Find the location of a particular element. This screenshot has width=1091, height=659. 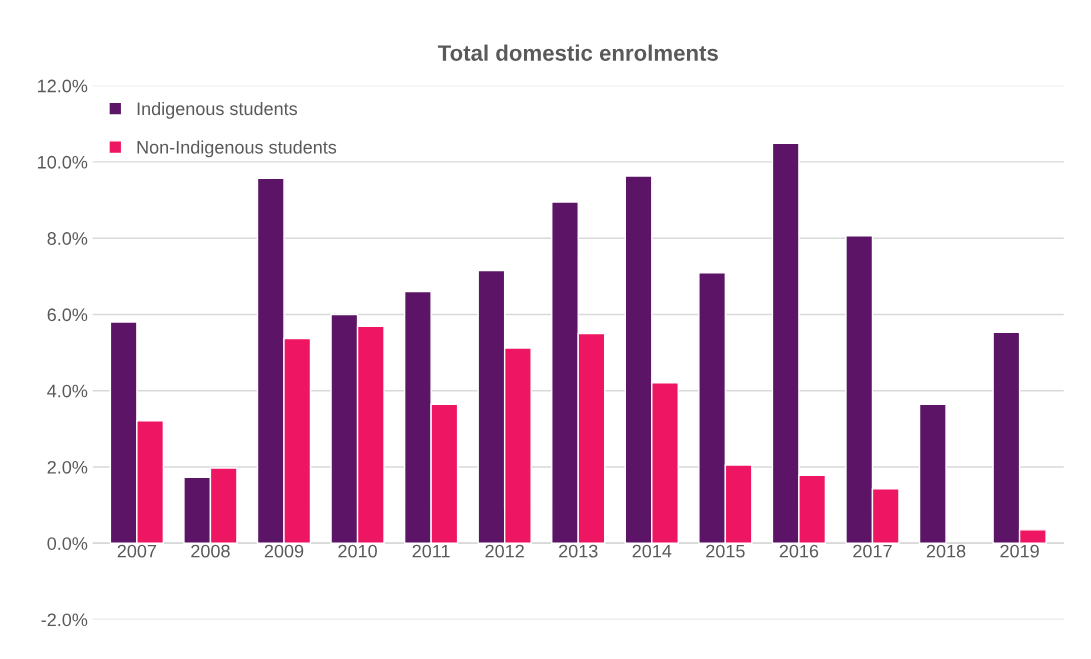

bar is located at coordinates (932, 473).